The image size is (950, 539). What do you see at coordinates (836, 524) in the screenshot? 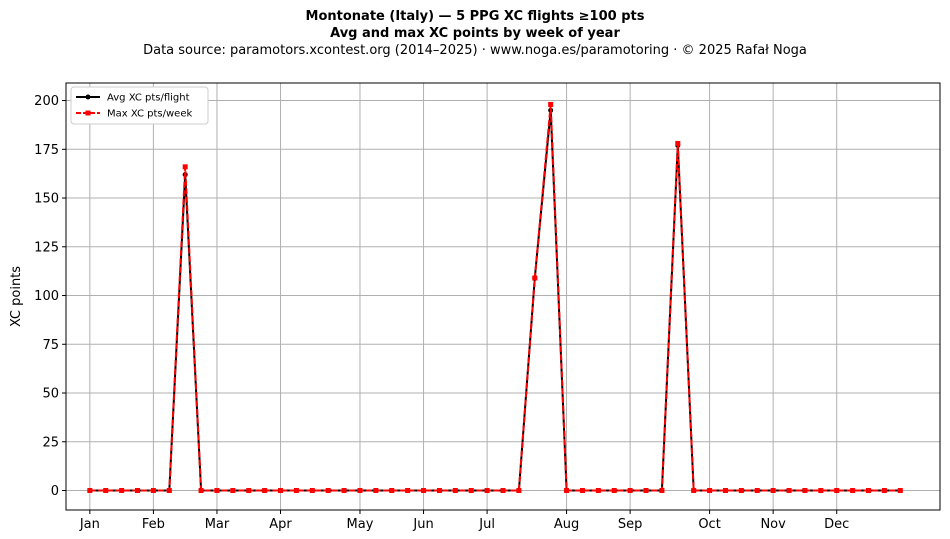
I see `x-tick-label: Dec` at bounding box center [836, 524].